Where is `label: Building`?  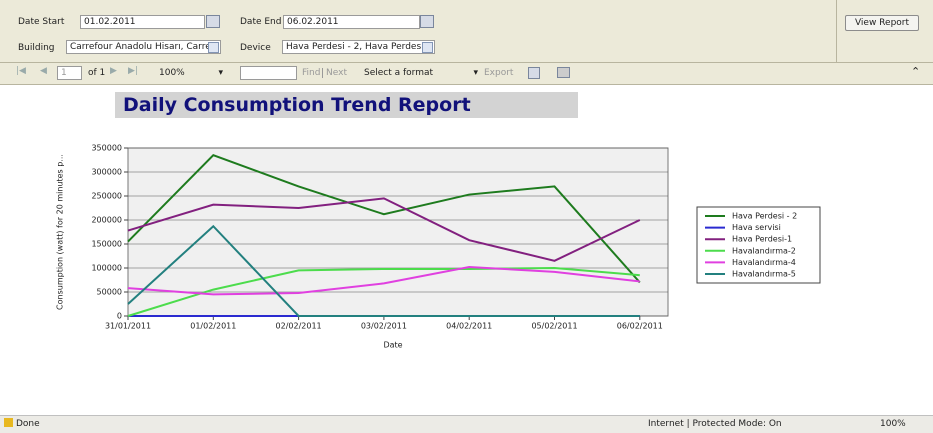 label: Building is located at coordinates (36, 48).